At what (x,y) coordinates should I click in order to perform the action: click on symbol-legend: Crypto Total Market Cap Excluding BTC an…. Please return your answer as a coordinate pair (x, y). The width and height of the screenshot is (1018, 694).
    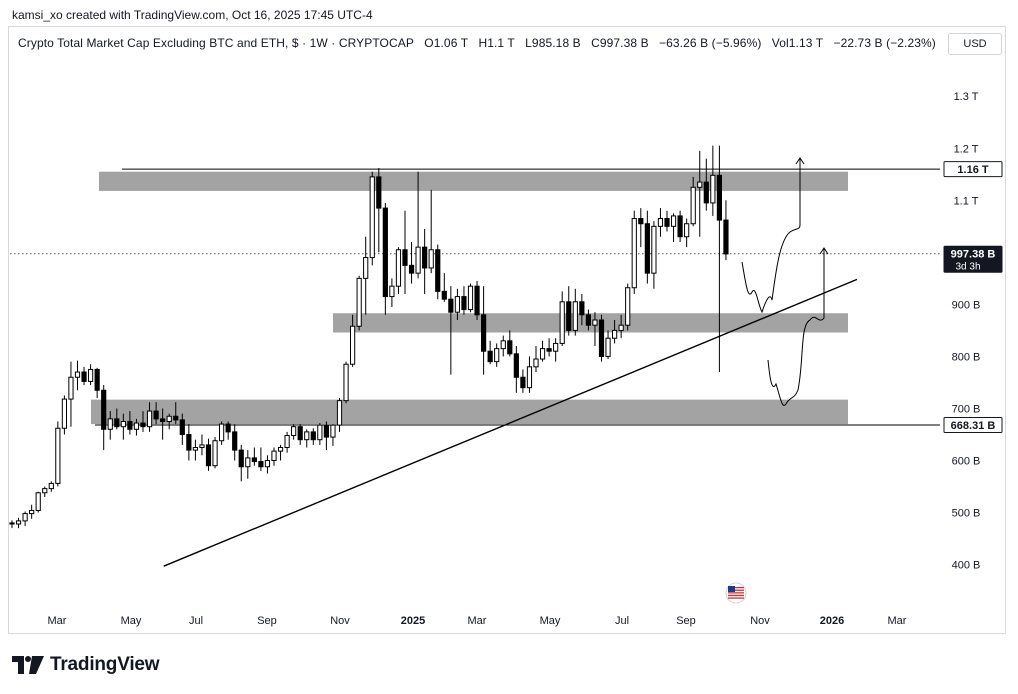
    Looking at the image, I should click on (477, 43).